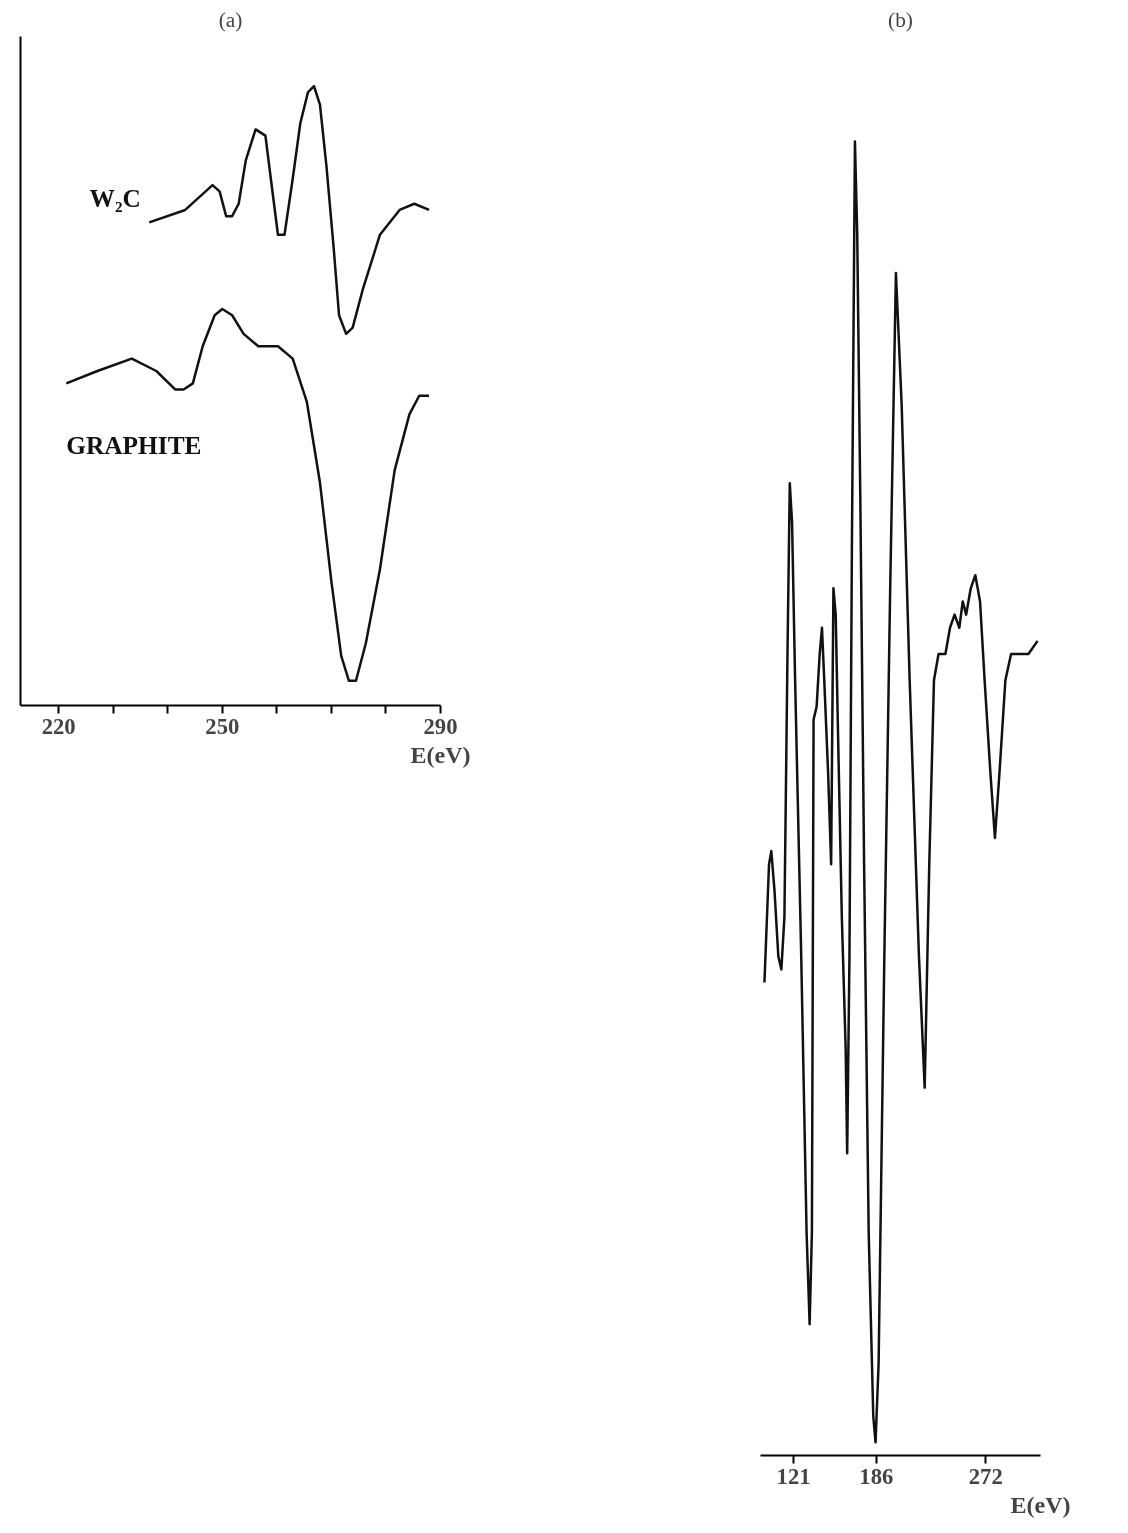  I want to click on x-tick-label: 186, so click(876, 1476).